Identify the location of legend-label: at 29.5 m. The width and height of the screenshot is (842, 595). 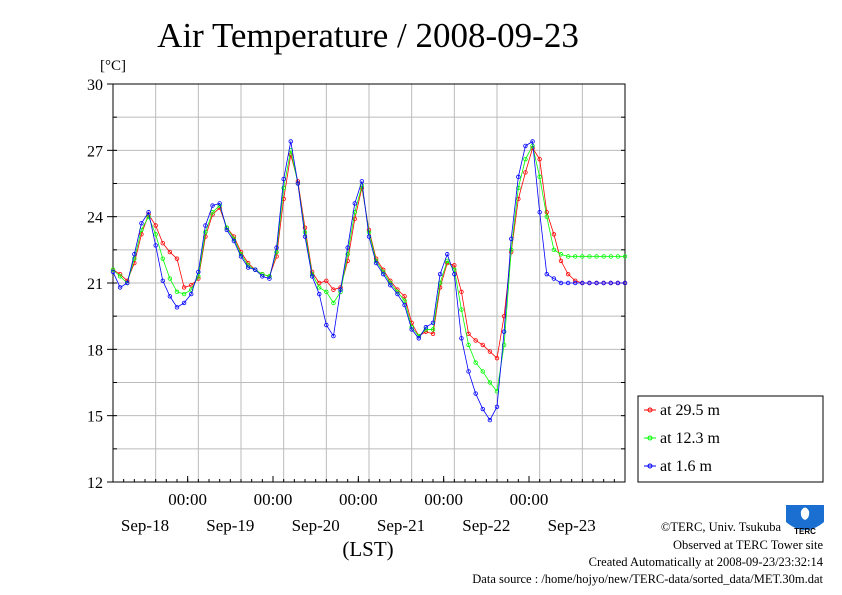
(690, 410).